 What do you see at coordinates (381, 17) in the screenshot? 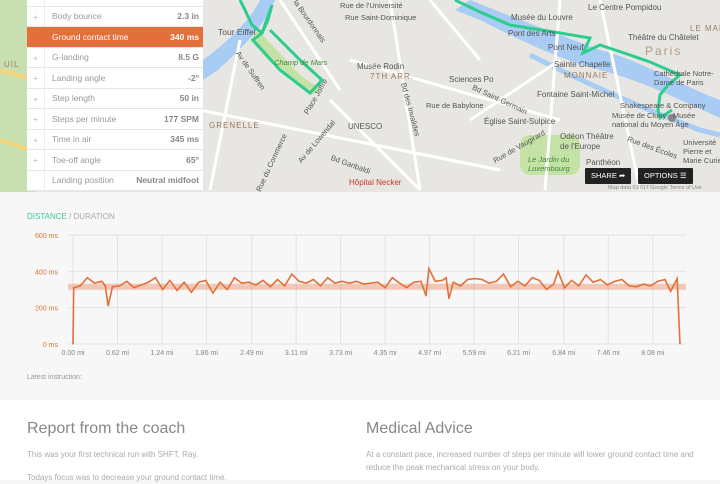
I see `map-label: Rue Saint-Dominique` at bounding box center [381, 17].